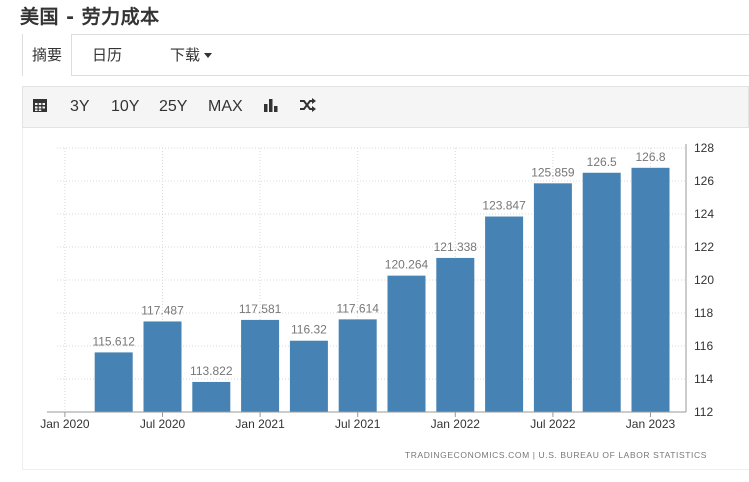 This screenshot has width=749, height=482. I want to click on range-25y-button: 25Y, so click(173, 106).